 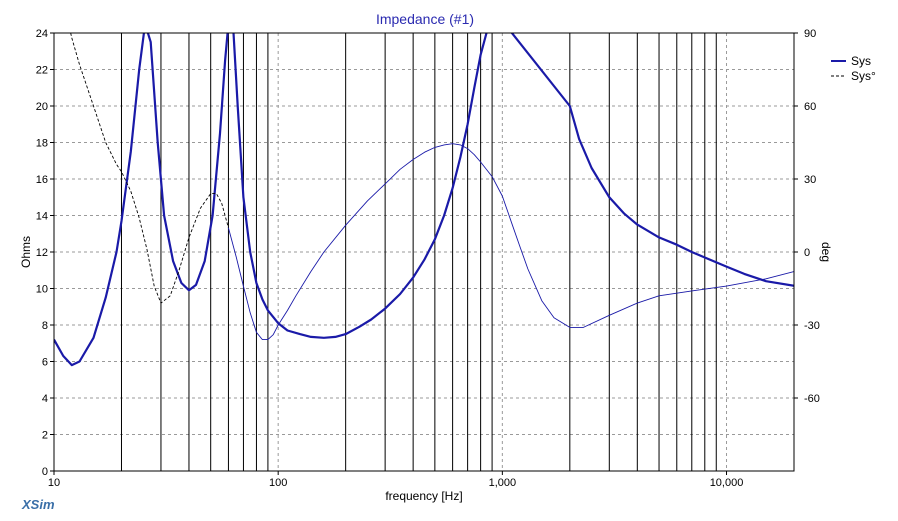 I want to click on y-left-tick-label: 4, so click(x=45, y=399).